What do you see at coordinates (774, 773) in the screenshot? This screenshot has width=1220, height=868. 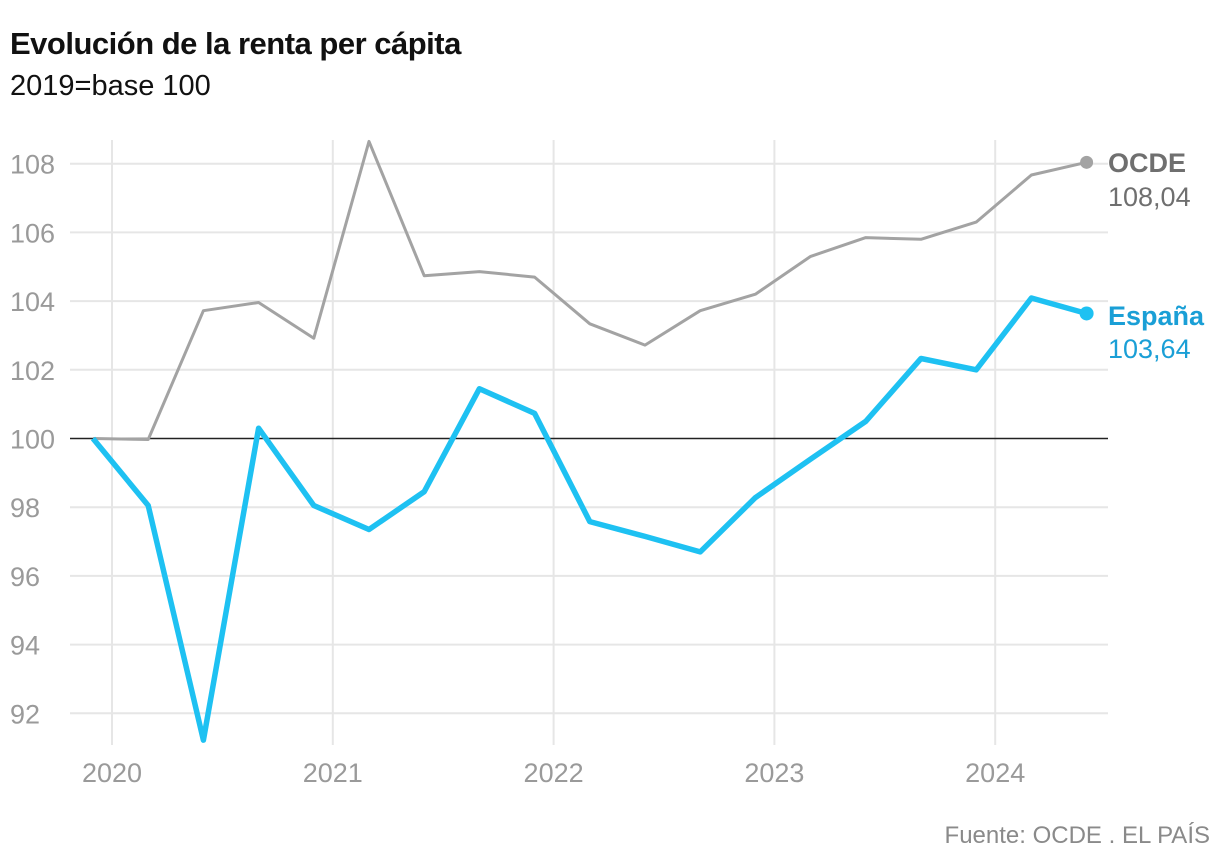 I see `x-tick-label: 2023` at bounding box center [774, 773].